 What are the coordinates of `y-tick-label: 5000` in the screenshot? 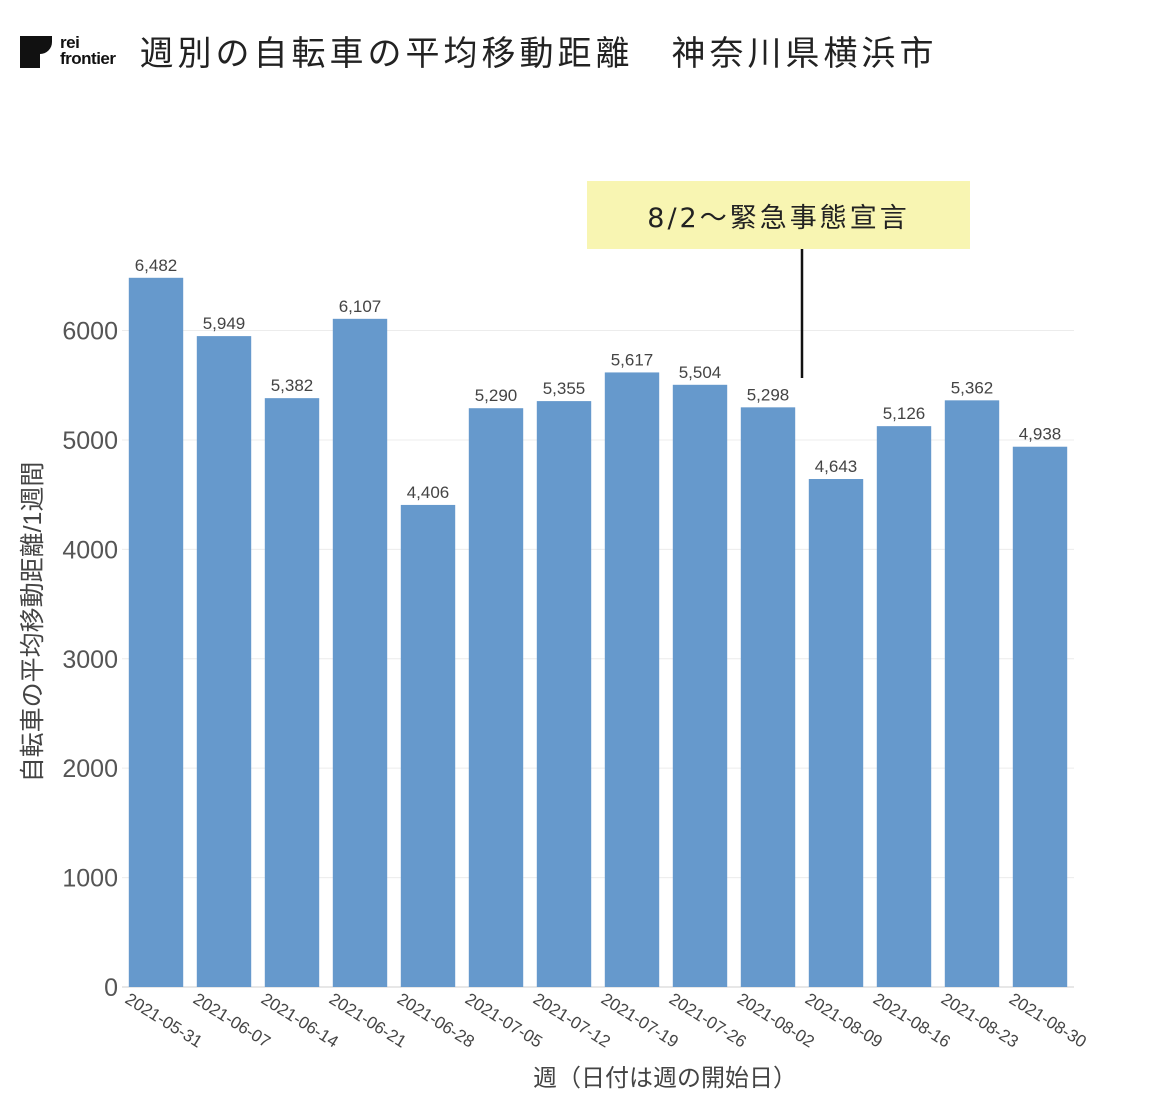 It's located at (90, 441).